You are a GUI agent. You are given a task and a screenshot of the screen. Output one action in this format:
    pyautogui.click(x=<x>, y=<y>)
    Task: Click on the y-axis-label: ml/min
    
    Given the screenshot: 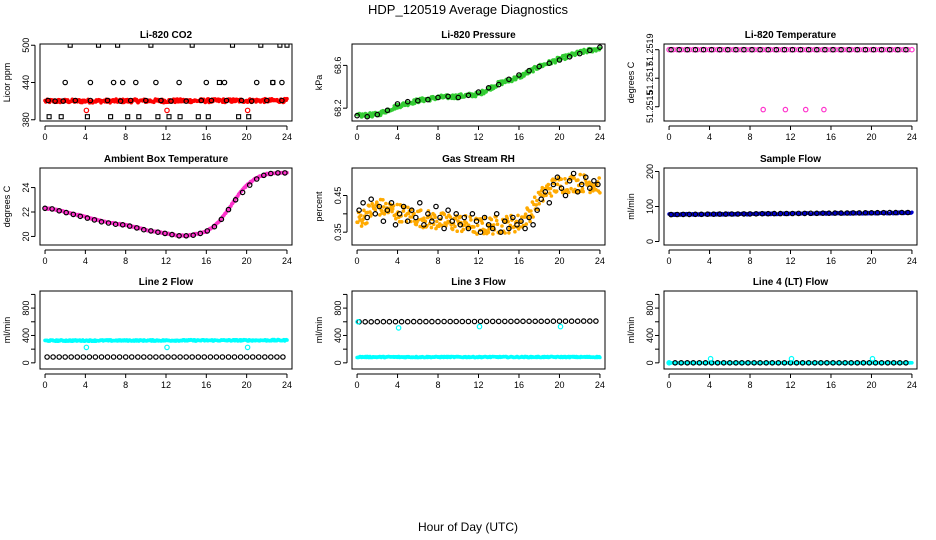 What is the action you would take?
    pyautogui.click(x=7, y=330)
    